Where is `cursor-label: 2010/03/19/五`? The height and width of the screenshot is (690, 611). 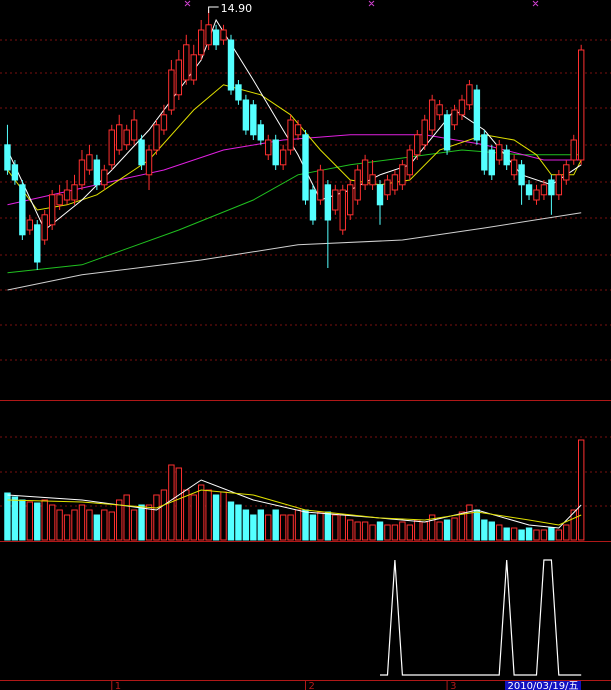 cursor-label: 2010/03/19/五 is located at coordinates (542, 685).